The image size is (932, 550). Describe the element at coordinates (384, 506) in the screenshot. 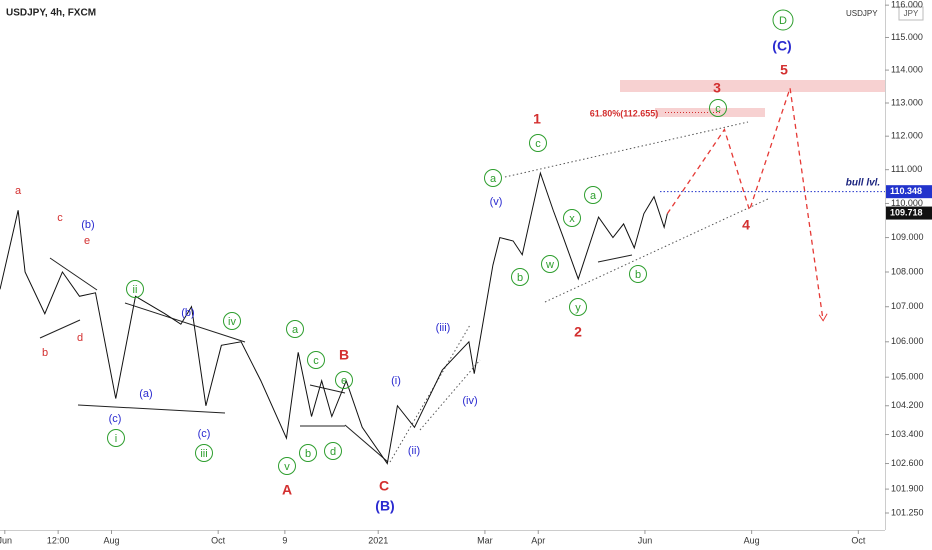

I see `wave-label: (B)` at that location.